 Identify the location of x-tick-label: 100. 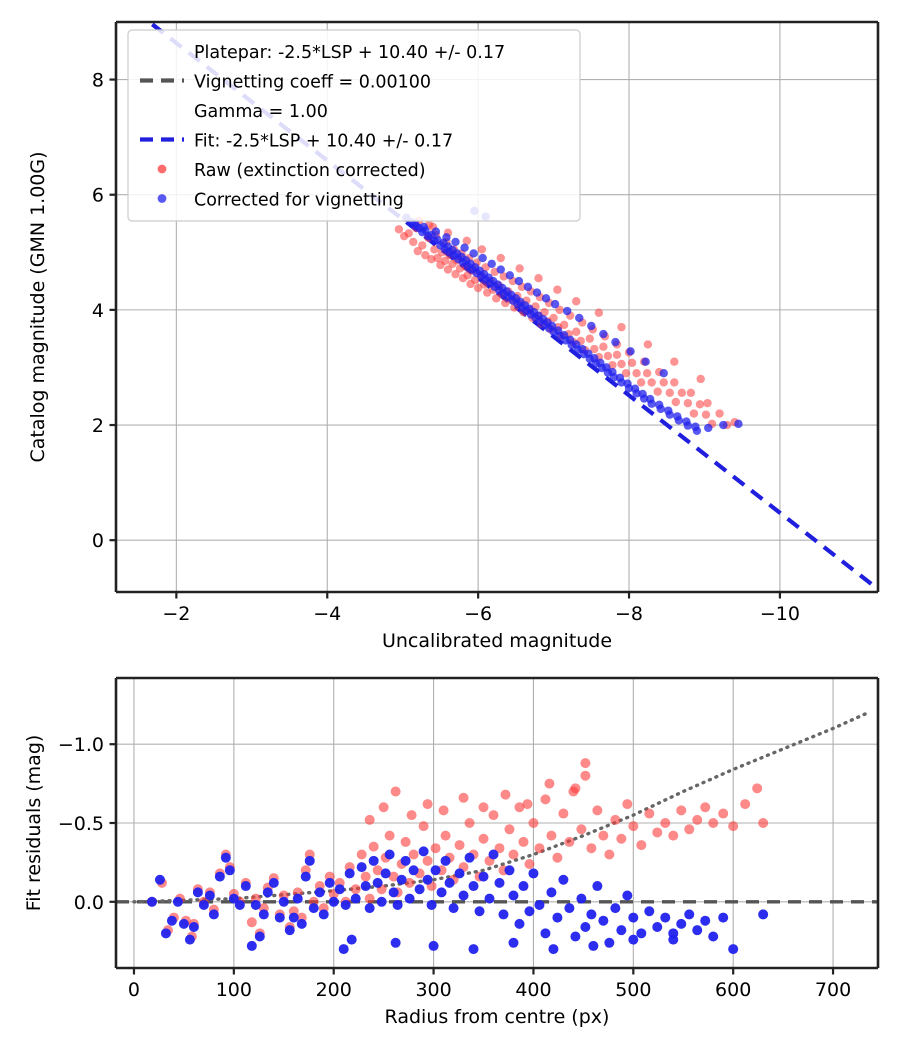
(234, 990).